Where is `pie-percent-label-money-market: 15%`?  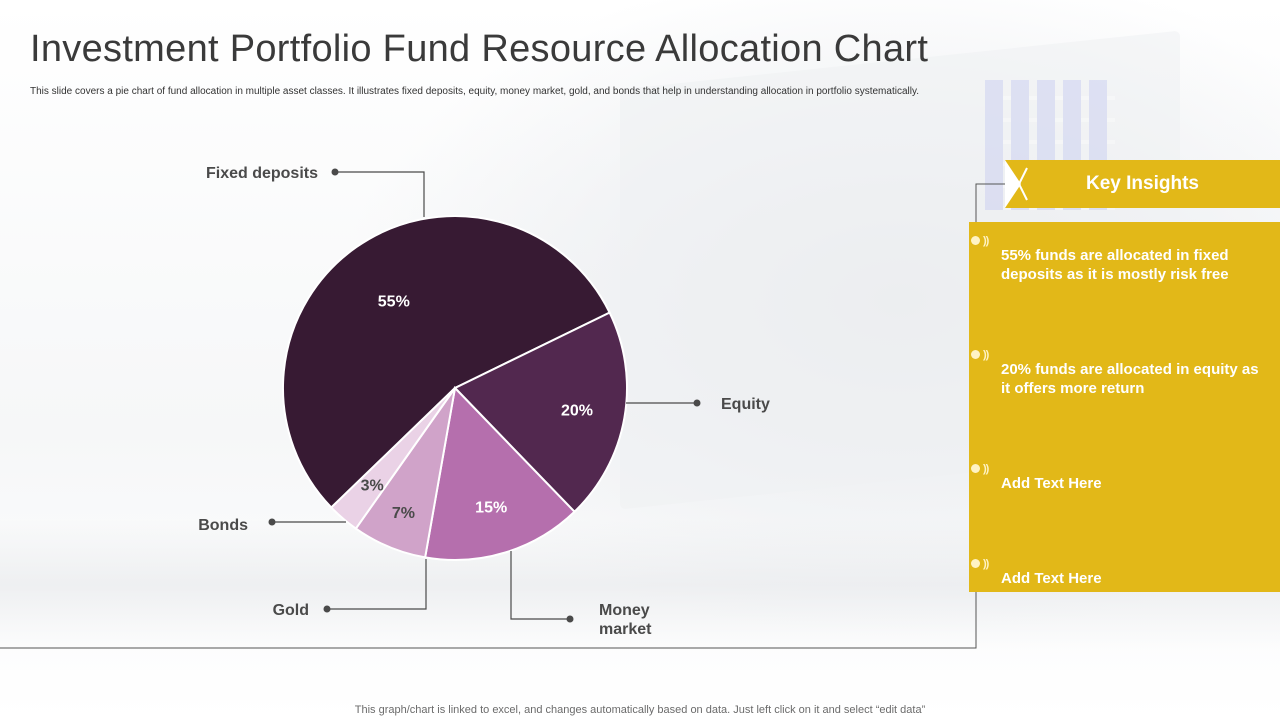 pie-percent-label-money-market: 15% is located at coordinates (491, 507).